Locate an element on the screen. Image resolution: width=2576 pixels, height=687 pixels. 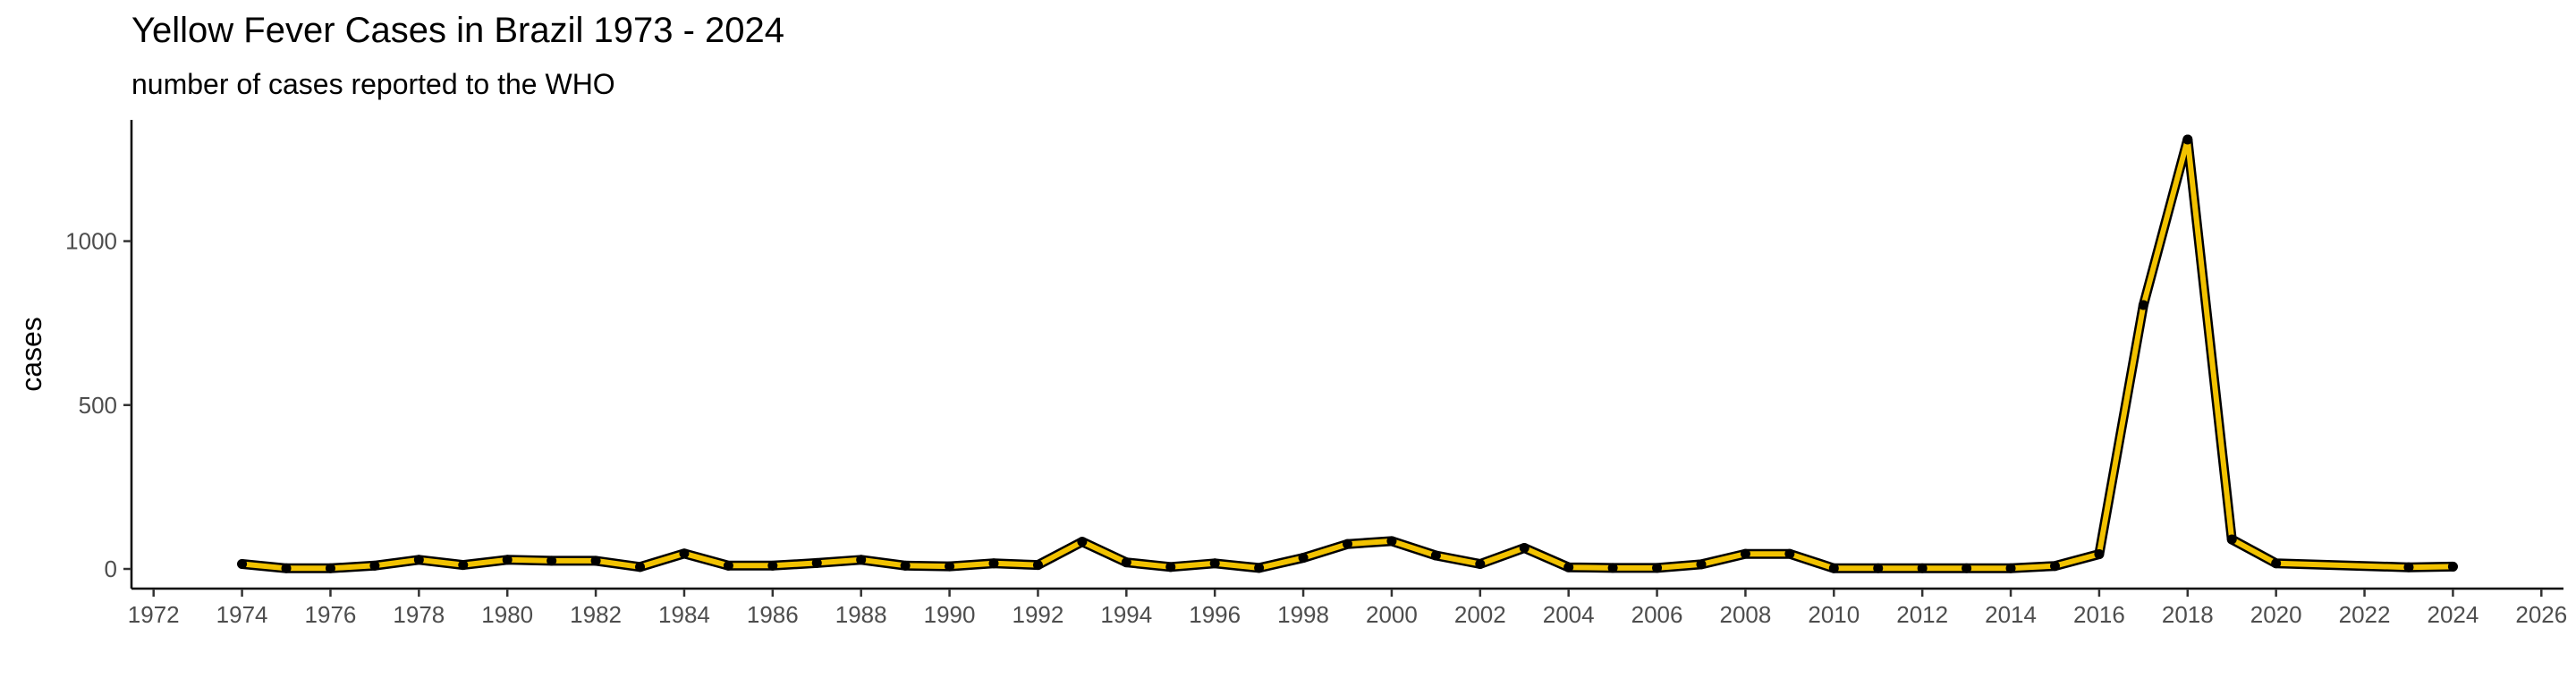
y-tick-label: 1000 is located at coordinates (91, 241).